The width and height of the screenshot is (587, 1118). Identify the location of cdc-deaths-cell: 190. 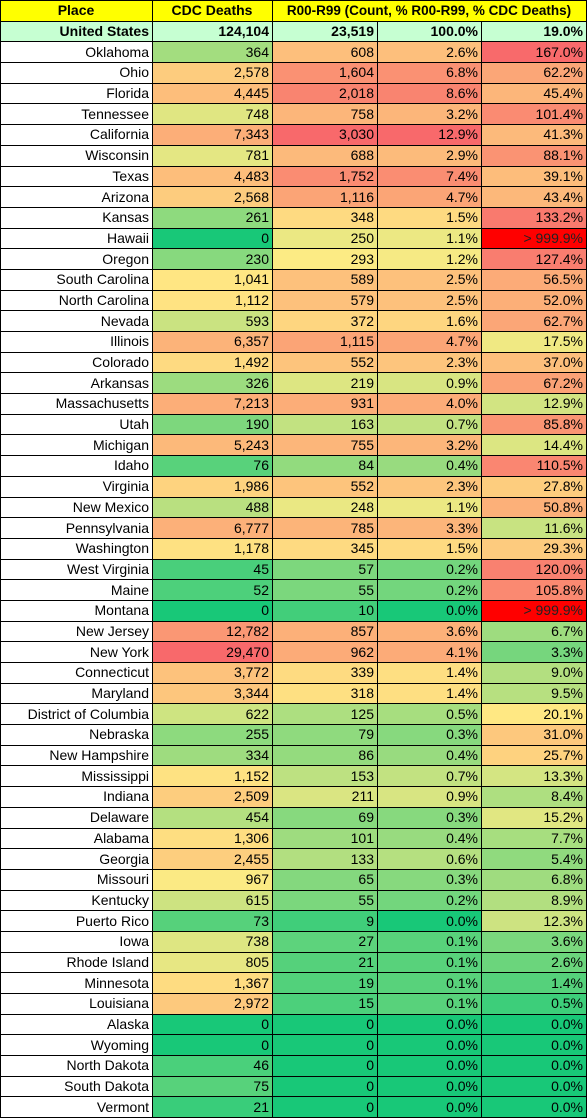
(212, 424).